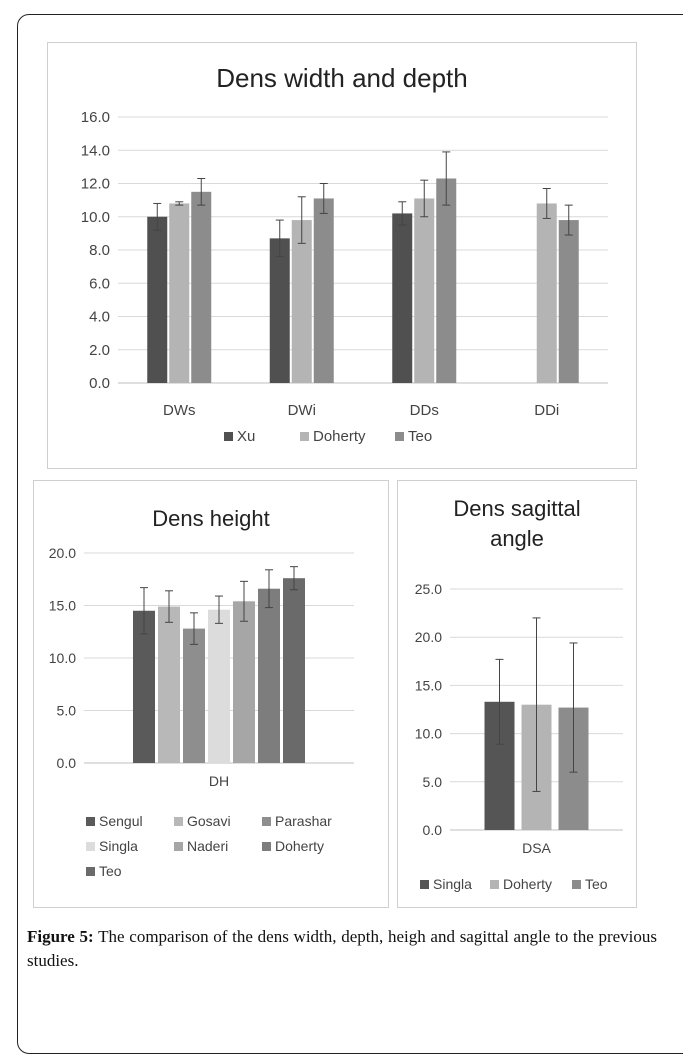  What do you see at coordinates (60, 936) in the screenshot?
I see `caption-lead: Figure 5:` at bounding box center [60, 936].